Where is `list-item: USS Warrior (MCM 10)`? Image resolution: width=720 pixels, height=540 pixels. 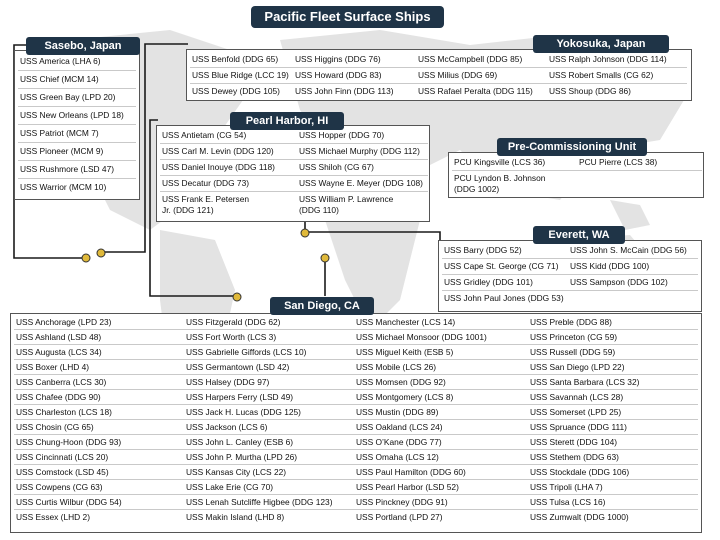 list-item: USS Warrior (MCM 10) is located at coordinates (63, 187).